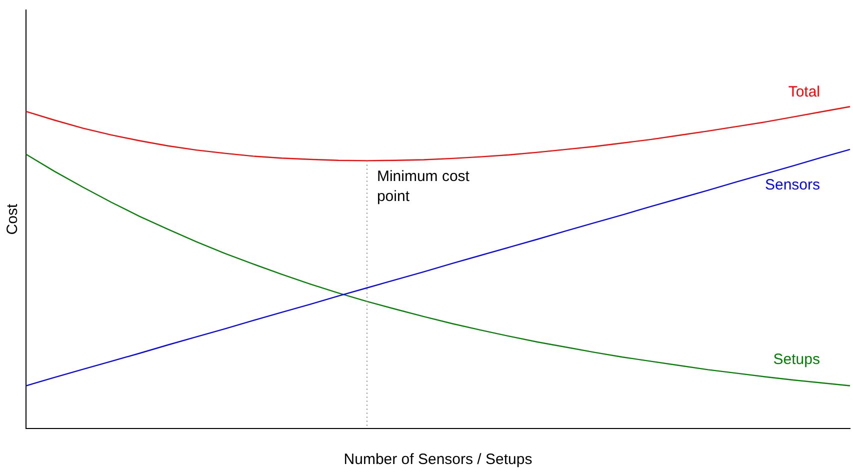 The width and height of the screenshot is (853, 473). Describe the element at coordinates (792, 185) in the screenshot. I see `series-label: Sensors` at that location.